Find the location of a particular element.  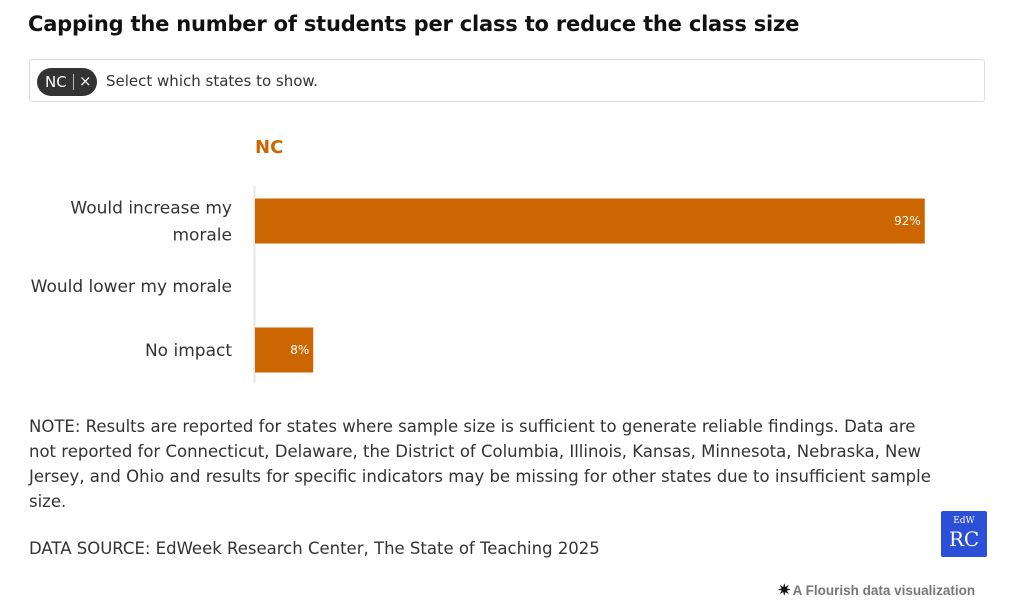

category-label: Would increase my is located at coordinates (151, 209).